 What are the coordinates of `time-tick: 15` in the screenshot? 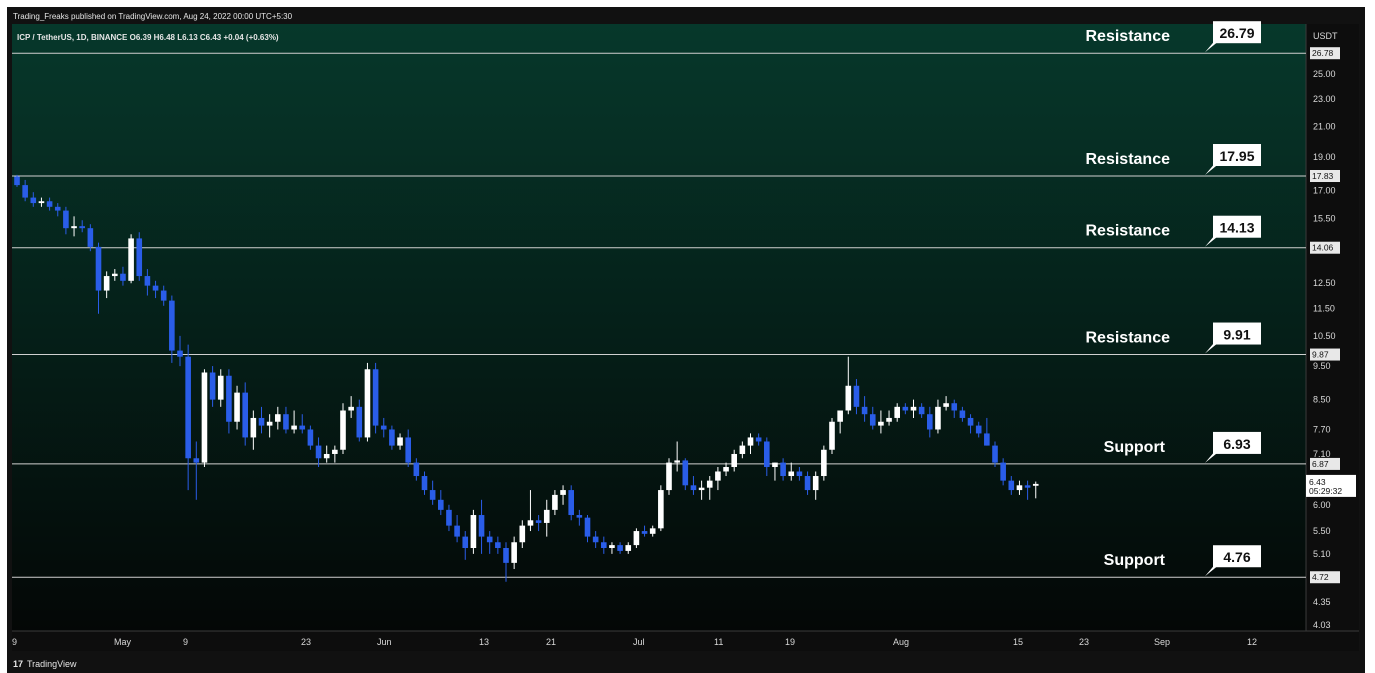 It's located at (1018, 642).